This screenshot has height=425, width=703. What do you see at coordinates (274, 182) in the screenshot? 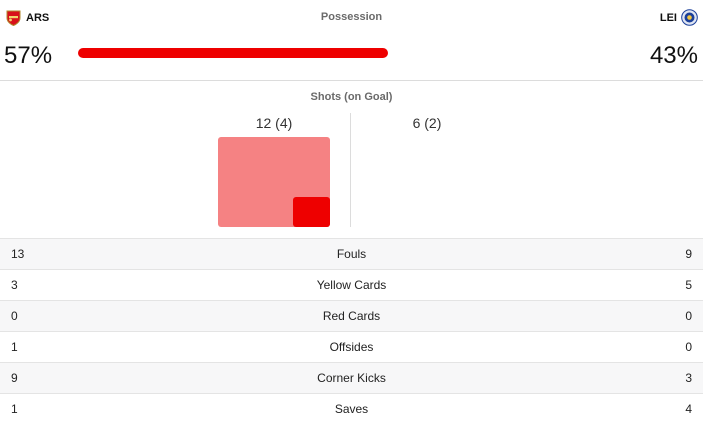
I see `home-shots-total-box` at bounding box center [274, 182].